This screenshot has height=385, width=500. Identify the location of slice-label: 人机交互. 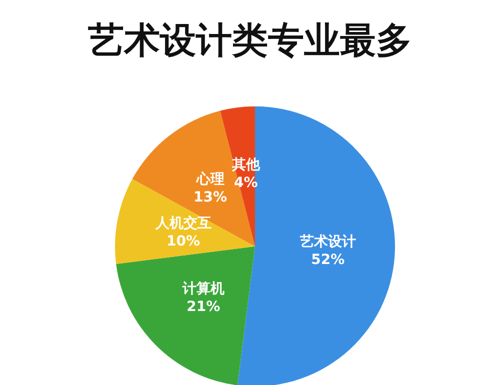
(183, 223).